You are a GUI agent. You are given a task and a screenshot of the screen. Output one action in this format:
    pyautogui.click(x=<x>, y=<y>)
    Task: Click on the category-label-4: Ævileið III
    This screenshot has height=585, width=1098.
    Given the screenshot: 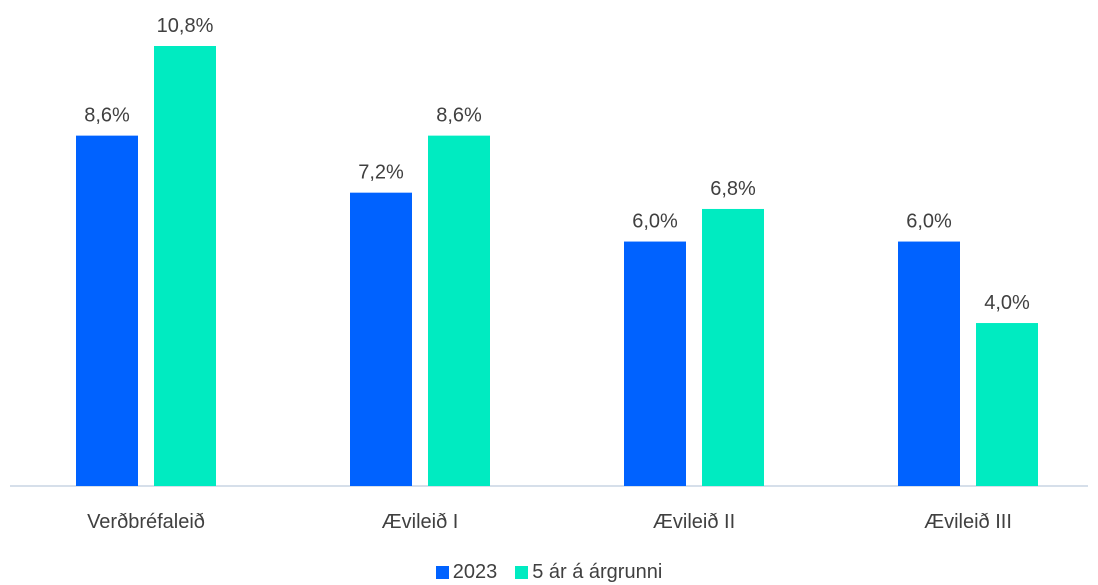 What is the action you would take?
    pyautogui.click(x=968, y=522)
    